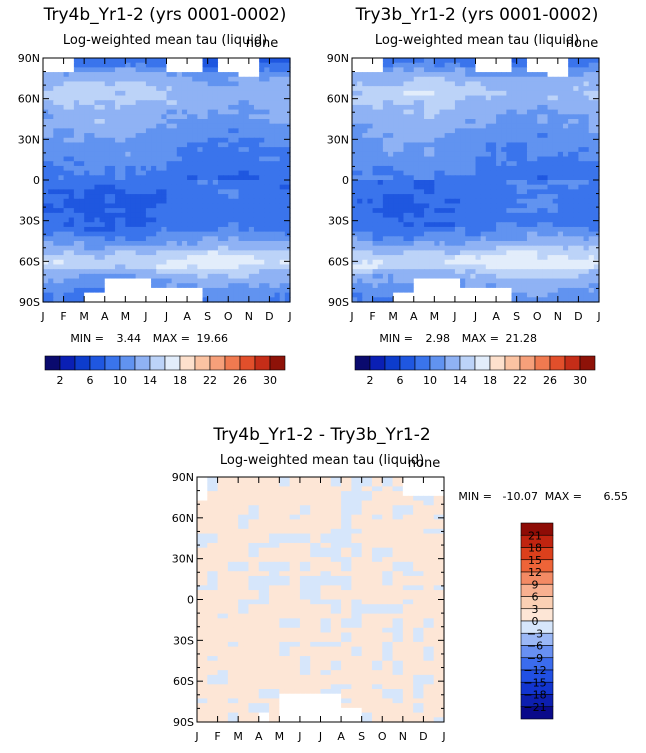 The image size is (646, 753). Describe the element at coordinates (56, 262) in the screenshot. I see `map-cell-2066` at that location.